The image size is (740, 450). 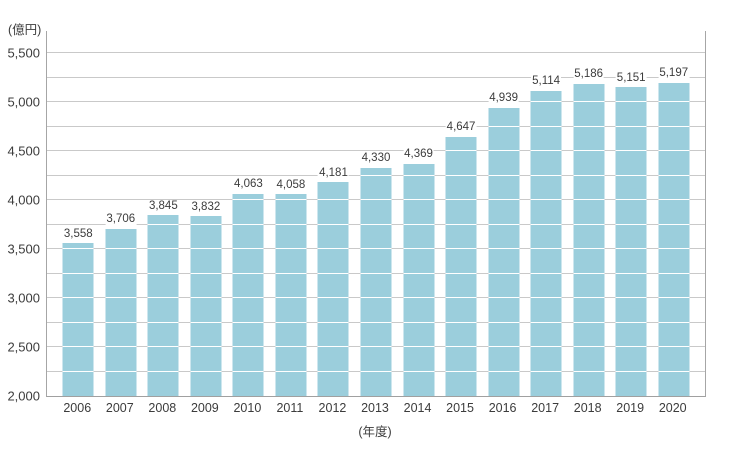 What do you see at coordinates (247, 408) in the screenshot?
I see `x-tick-label: 2010` at bounding box center [247, 408].